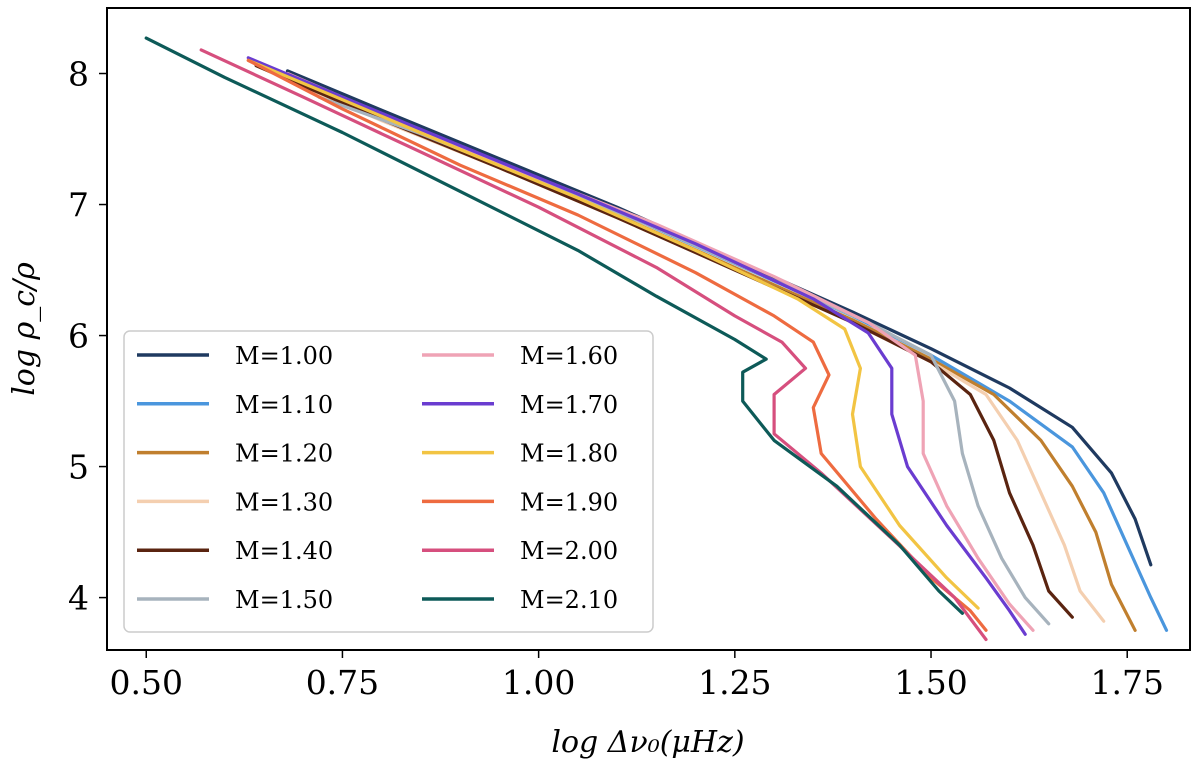  What do you see at coordinates (569, 405) in the screenshot?
I see `legend-label: M=1.70` at bounding box center [569, 405].